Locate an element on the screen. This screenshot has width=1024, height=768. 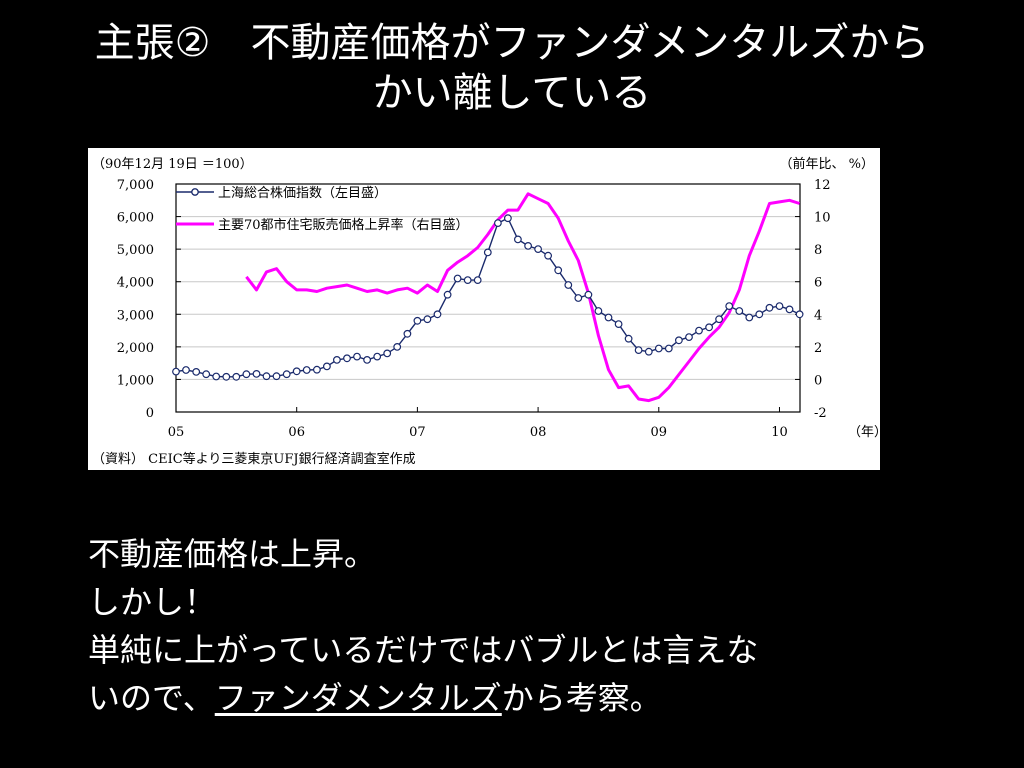
x-tick-label: 05 is located at coordinates (176, 432).